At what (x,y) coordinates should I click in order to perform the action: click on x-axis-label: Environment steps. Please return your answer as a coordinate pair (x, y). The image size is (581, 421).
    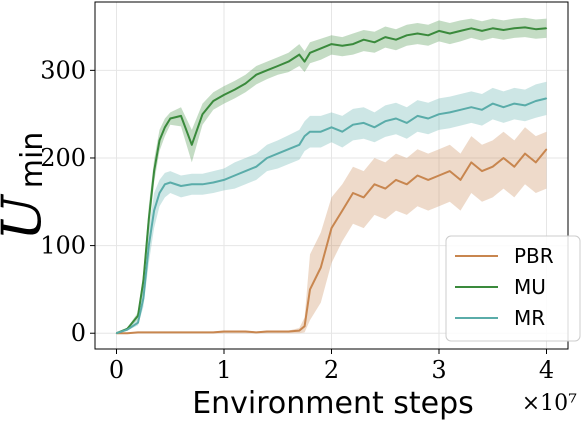
    Looking at the image, I should click on (333, 403).